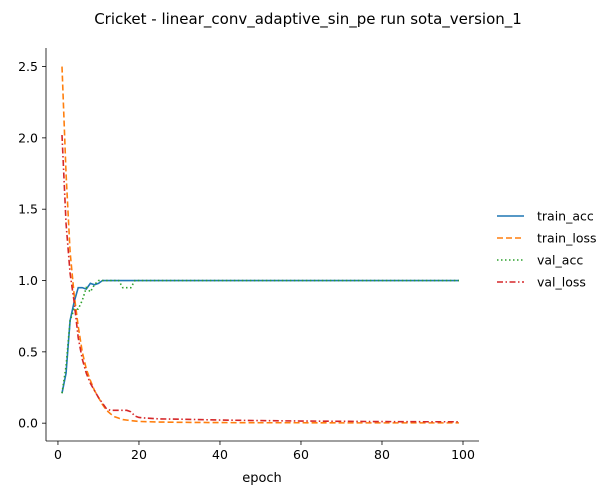 This screenshot has height=500, width=616. What do you see at coordinates (28, 280) in the screenshot?
I see `y-tick-label: 1.0` at bounding box center [28, 280].